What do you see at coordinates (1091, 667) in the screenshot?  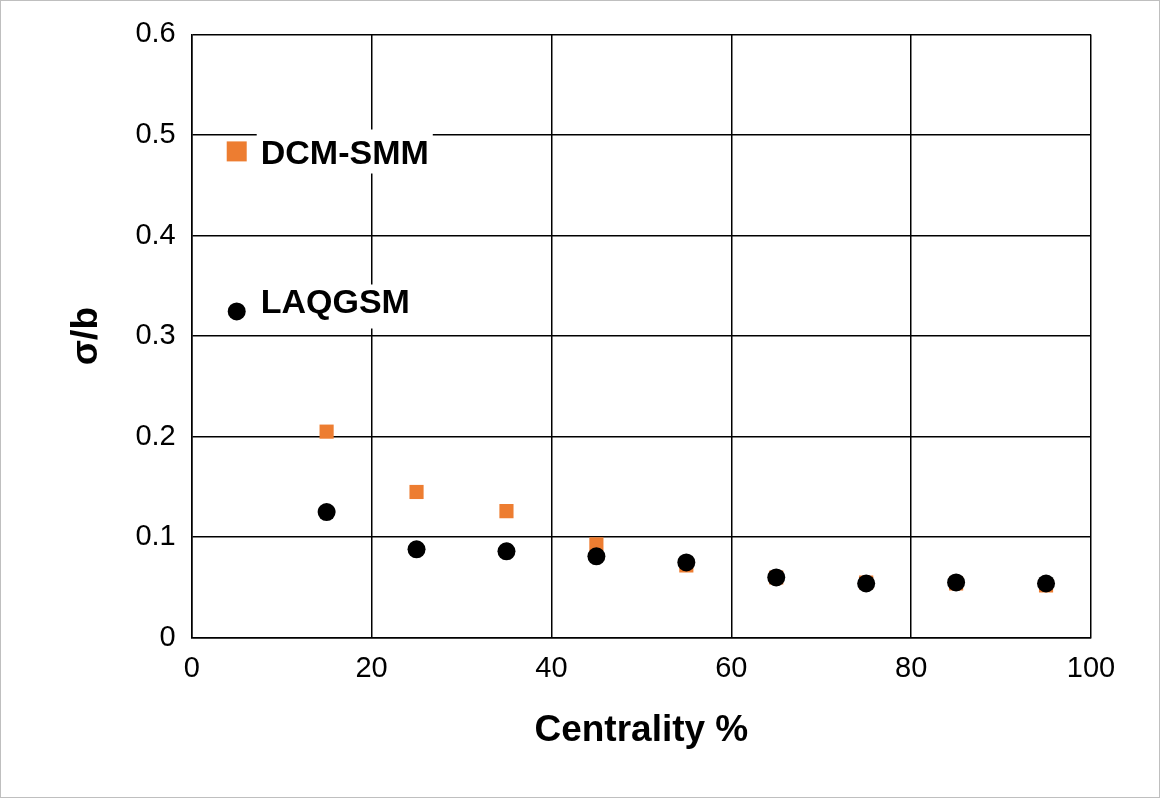 I see `x-tick-label: 100` at bounding box center [1091, 667].